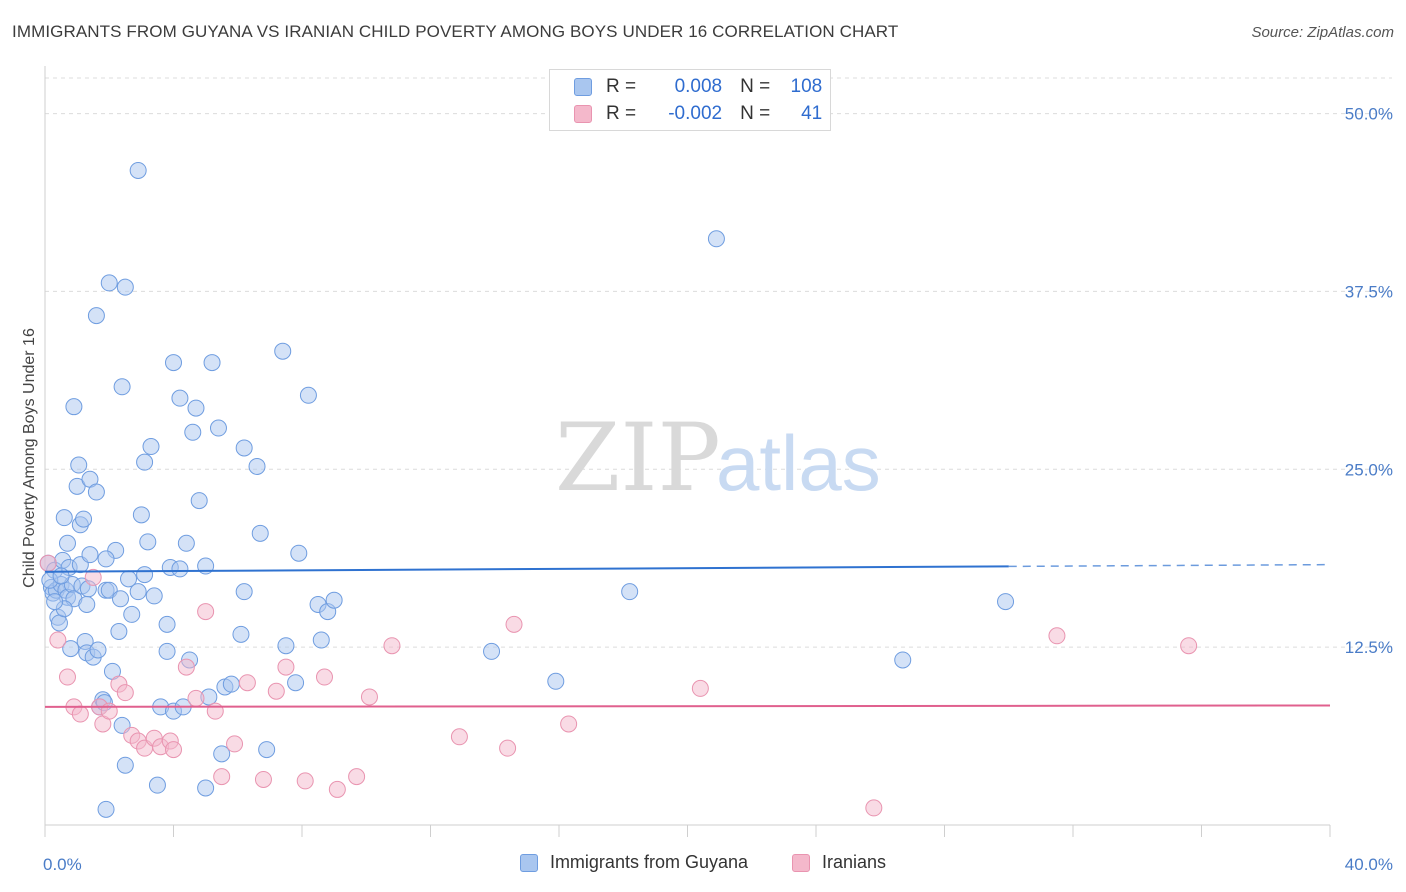 The height and width of the screenshot is (892, 1406). What do you see at coordinates (854, 862) in the screenshot?
I see `legend-label-iranians: Iranians` at bounding box center [854, 862].